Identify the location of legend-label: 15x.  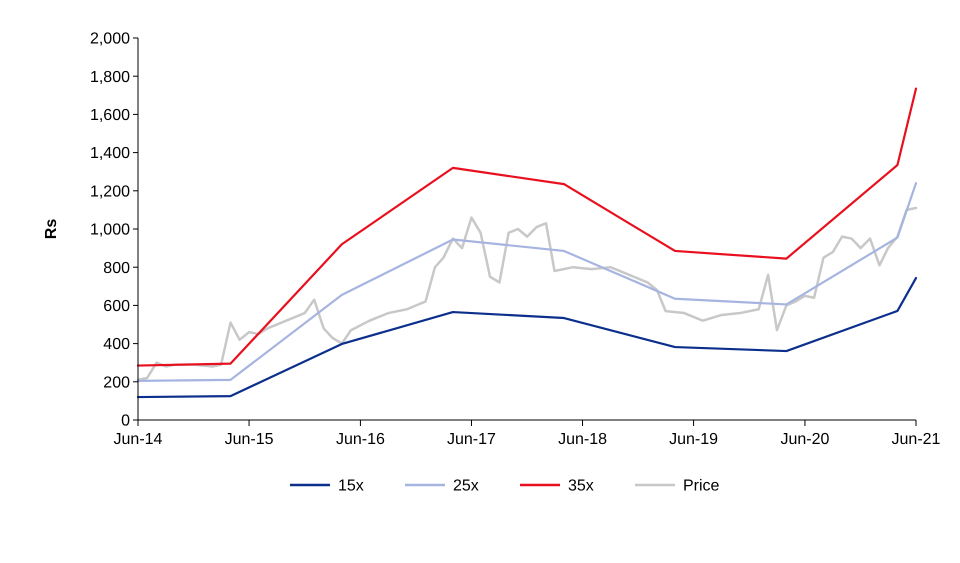
(351, 486).